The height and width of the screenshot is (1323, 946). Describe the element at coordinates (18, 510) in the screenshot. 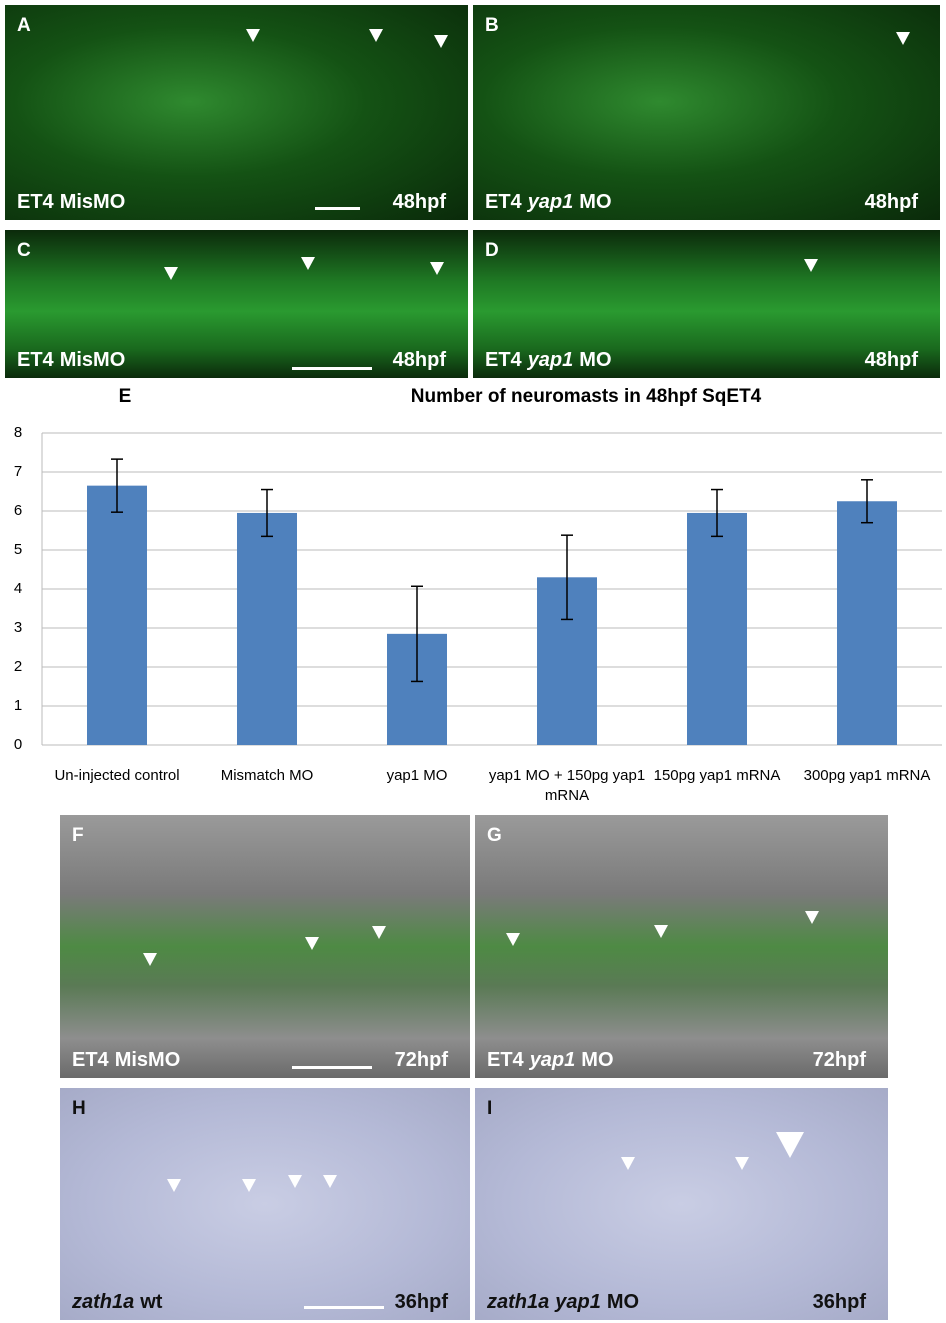

I see `y-tick-label: 6` at that location.